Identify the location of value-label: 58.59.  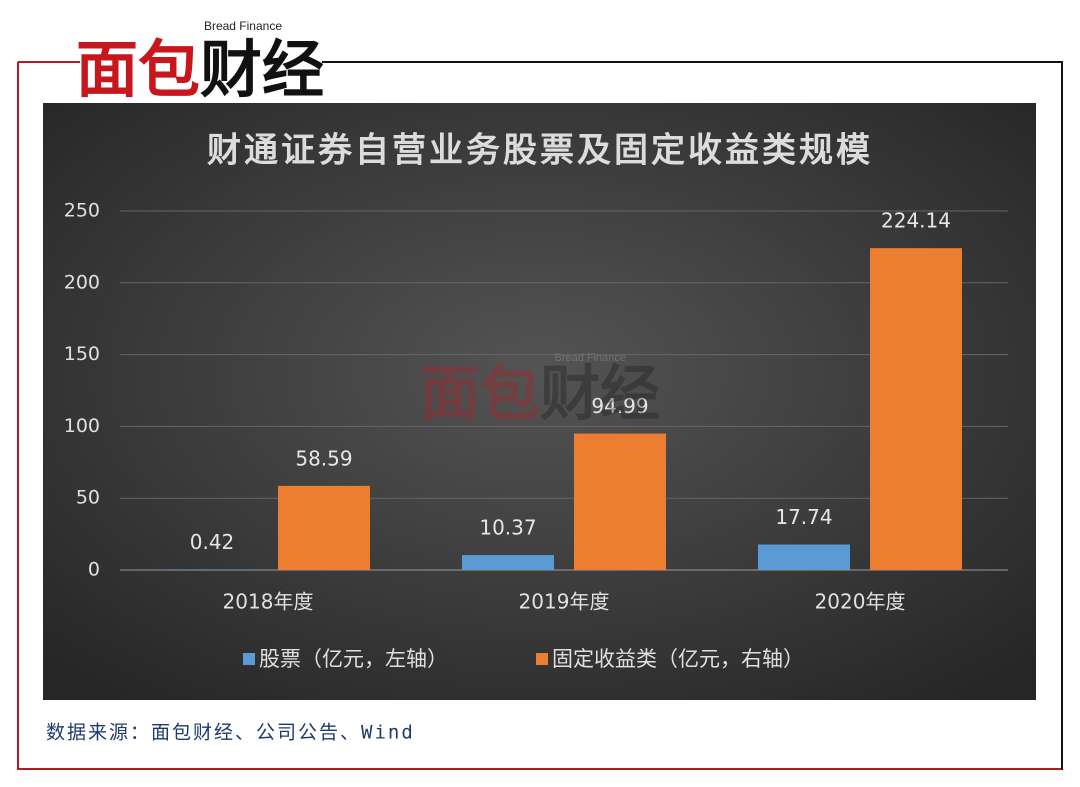
(323, 458).